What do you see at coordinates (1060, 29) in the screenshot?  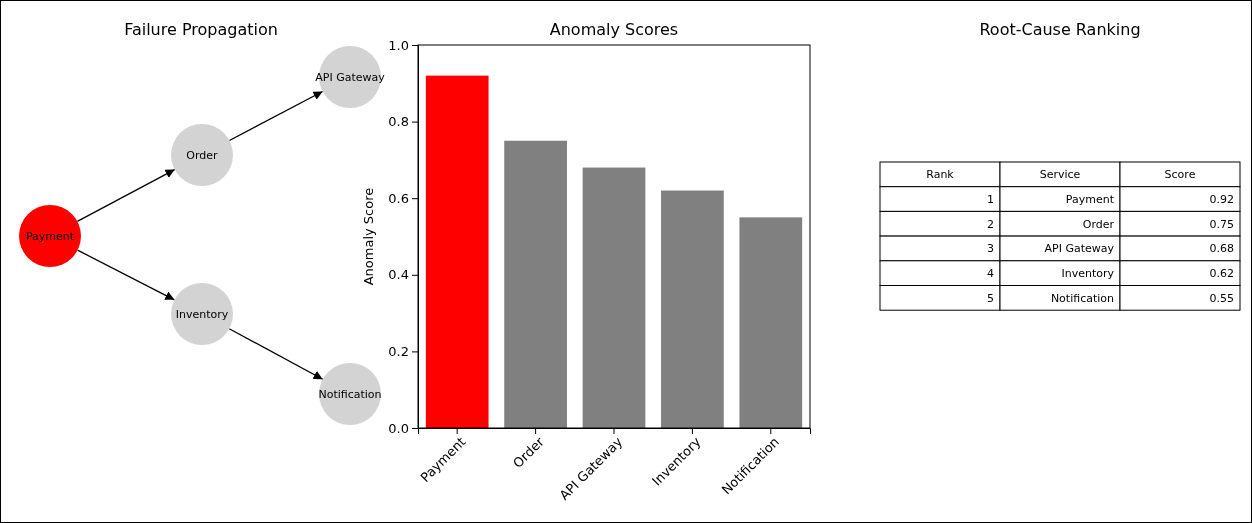 I see `chart-title: Root-Cause Ranking` at bounding box center [1060, 29].